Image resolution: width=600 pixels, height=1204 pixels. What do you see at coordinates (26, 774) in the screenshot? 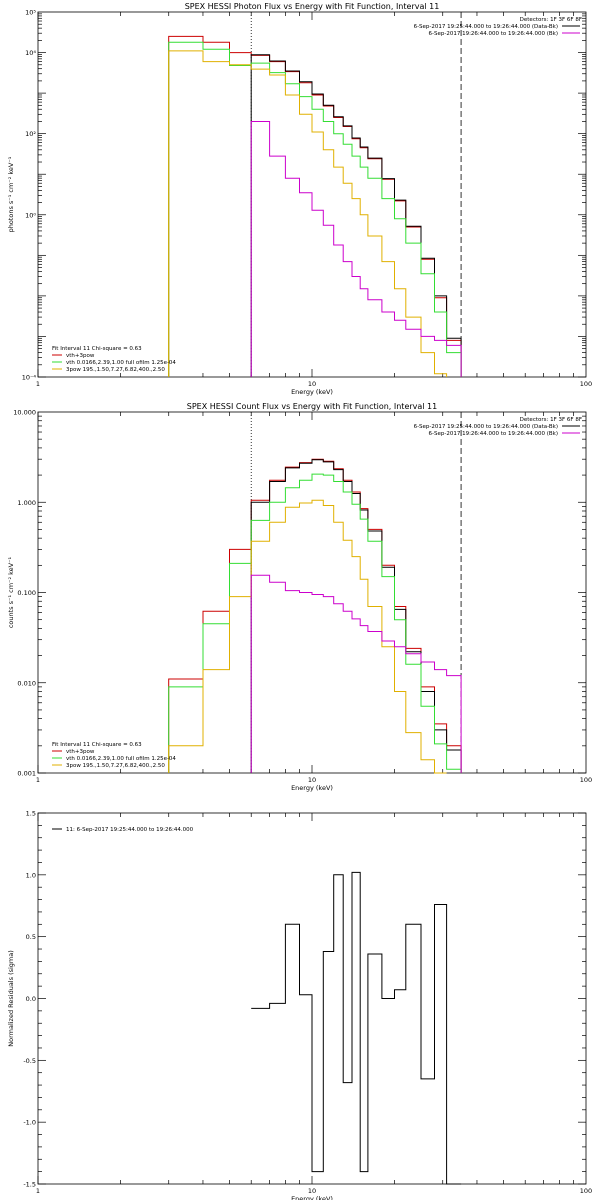
I see `y-tick-label: 0.001` at bounding box center [26, 774].